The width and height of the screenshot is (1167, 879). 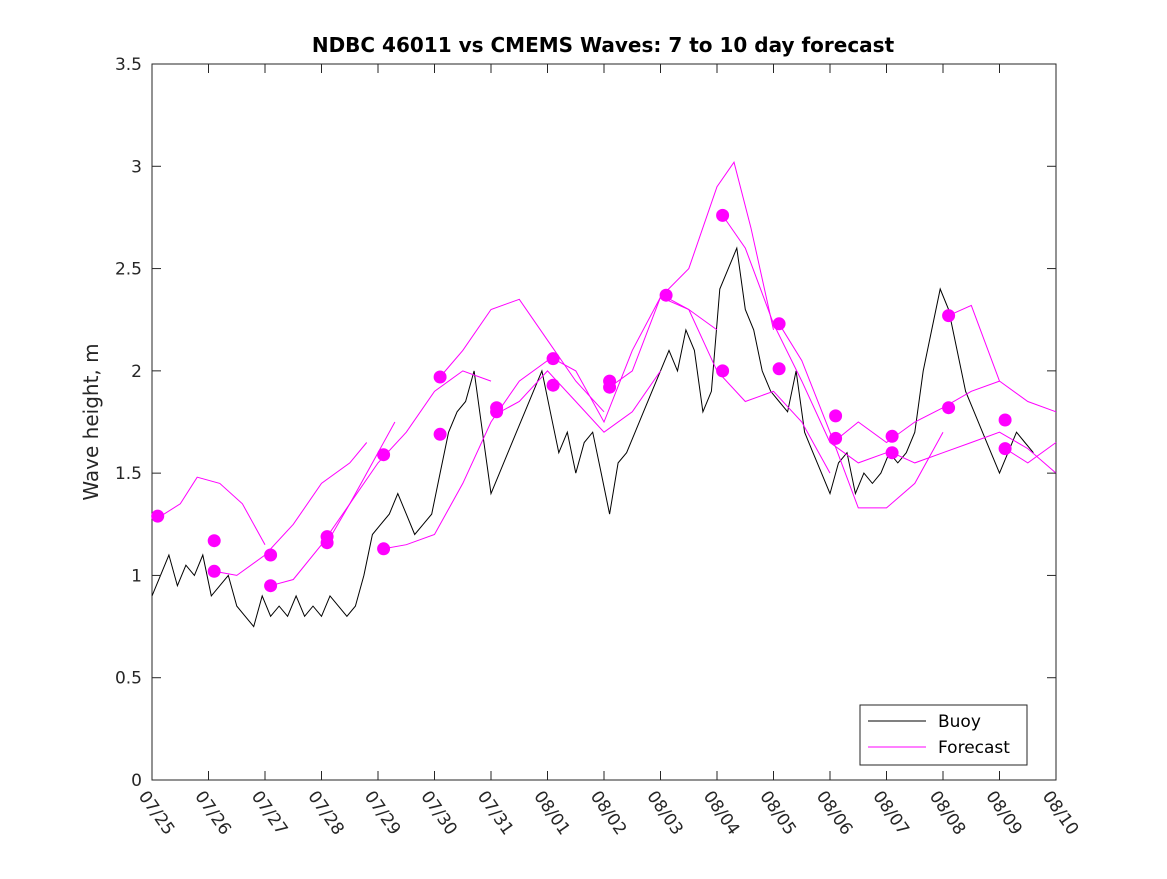 What do you see at coordinates (721, 813) in the screenshot?
I see `x-tick-label-10: 08/04` at bounding box center [721, 813].